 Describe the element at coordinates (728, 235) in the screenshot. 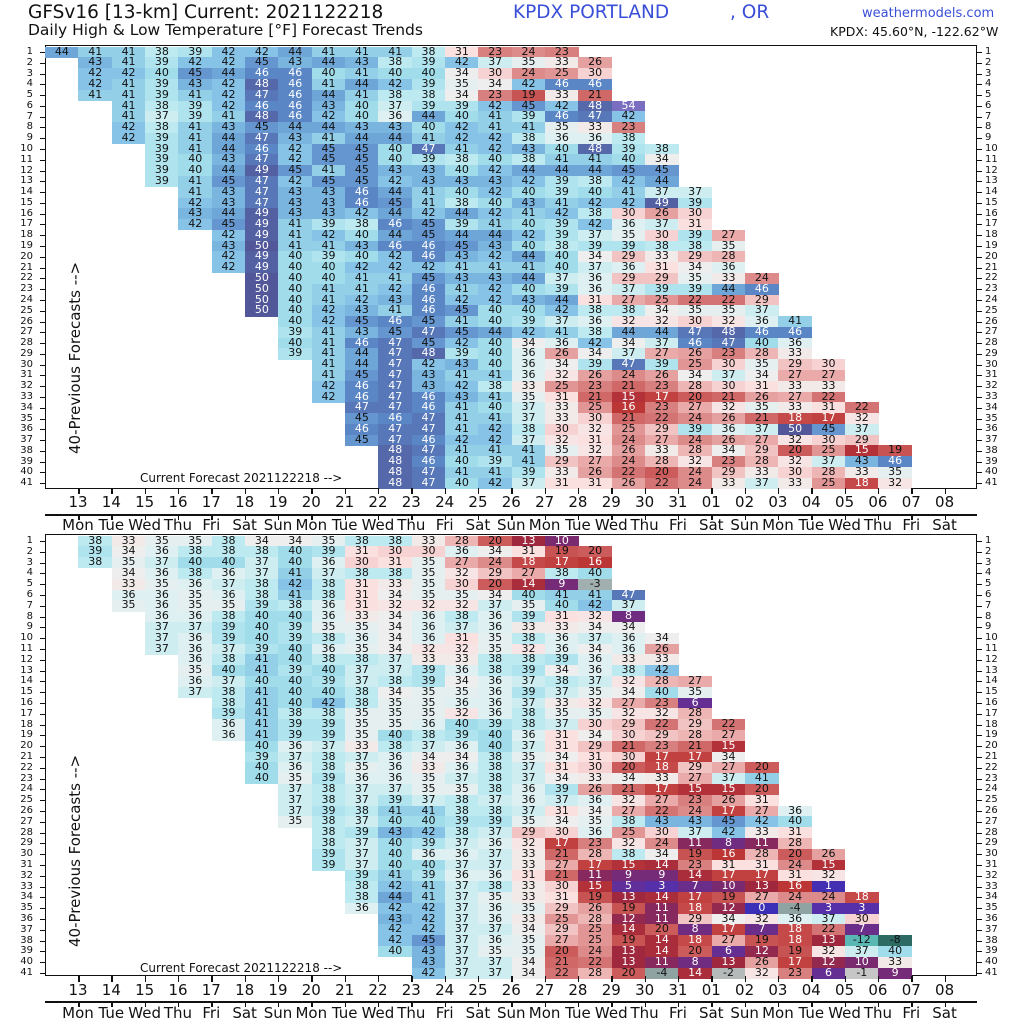

I see `heatmap-cell: 27` at that location.